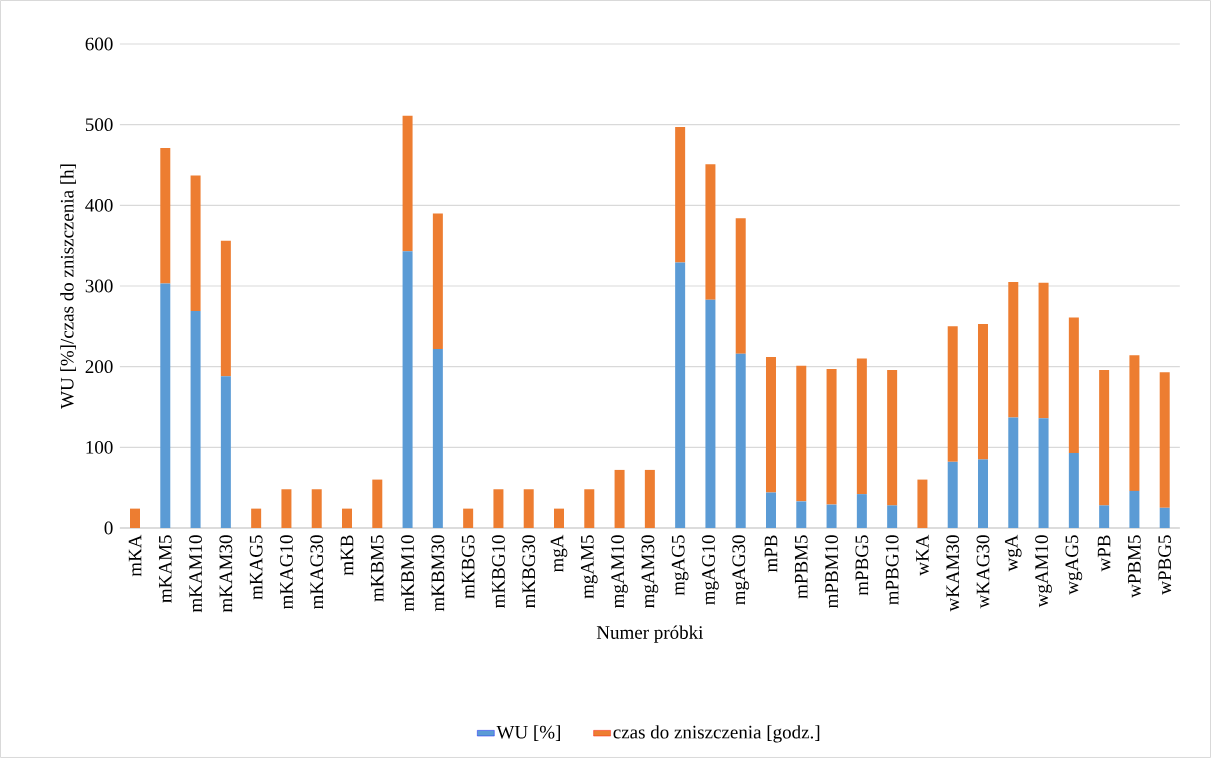 This screenshot has height=758, width=1211. I want to click on y-tick-label: 0, so click(108, 528).